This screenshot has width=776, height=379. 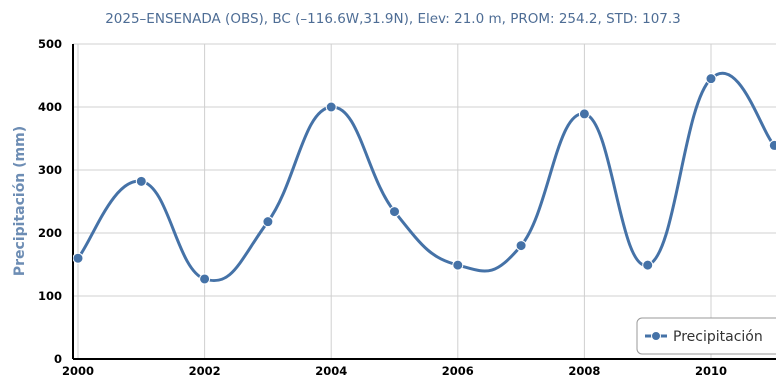 I want to click on x-tick-label: 2008, so click(x=584, y=371).